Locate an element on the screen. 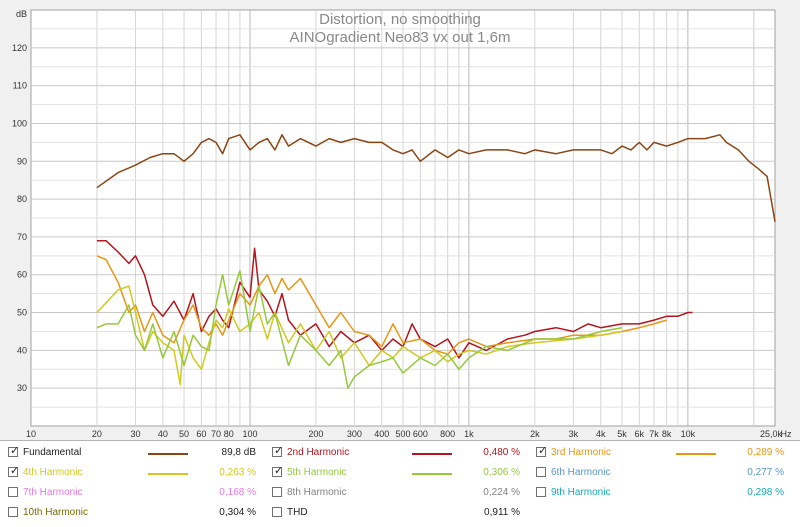 Image resolution: width=800 pixels, height=527 pixels. legend-value: 0,480 % is located at coordinates (501, 452).